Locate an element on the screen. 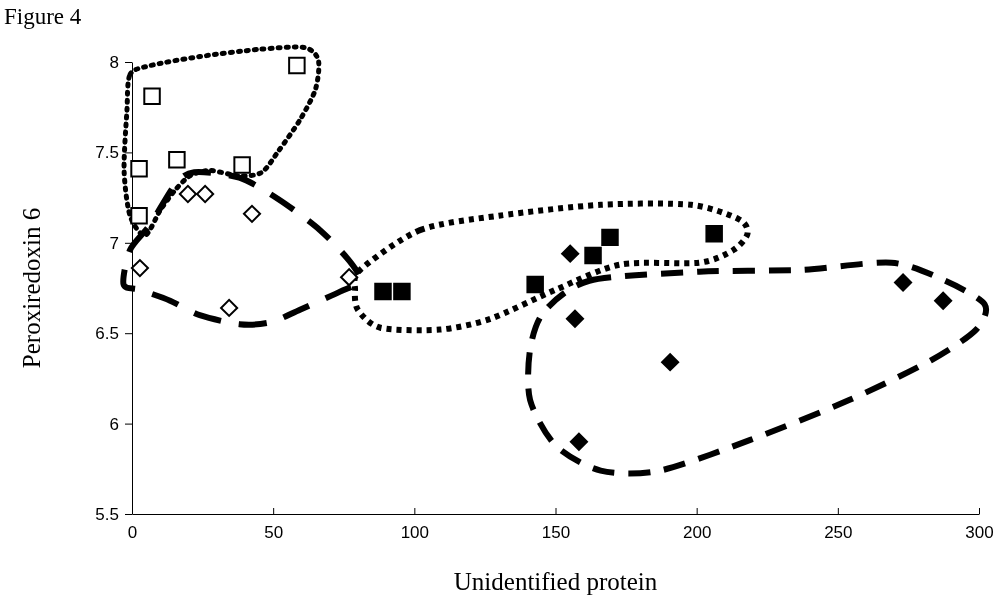  x-tick-label: 250 is located at coordinates (838, 533).